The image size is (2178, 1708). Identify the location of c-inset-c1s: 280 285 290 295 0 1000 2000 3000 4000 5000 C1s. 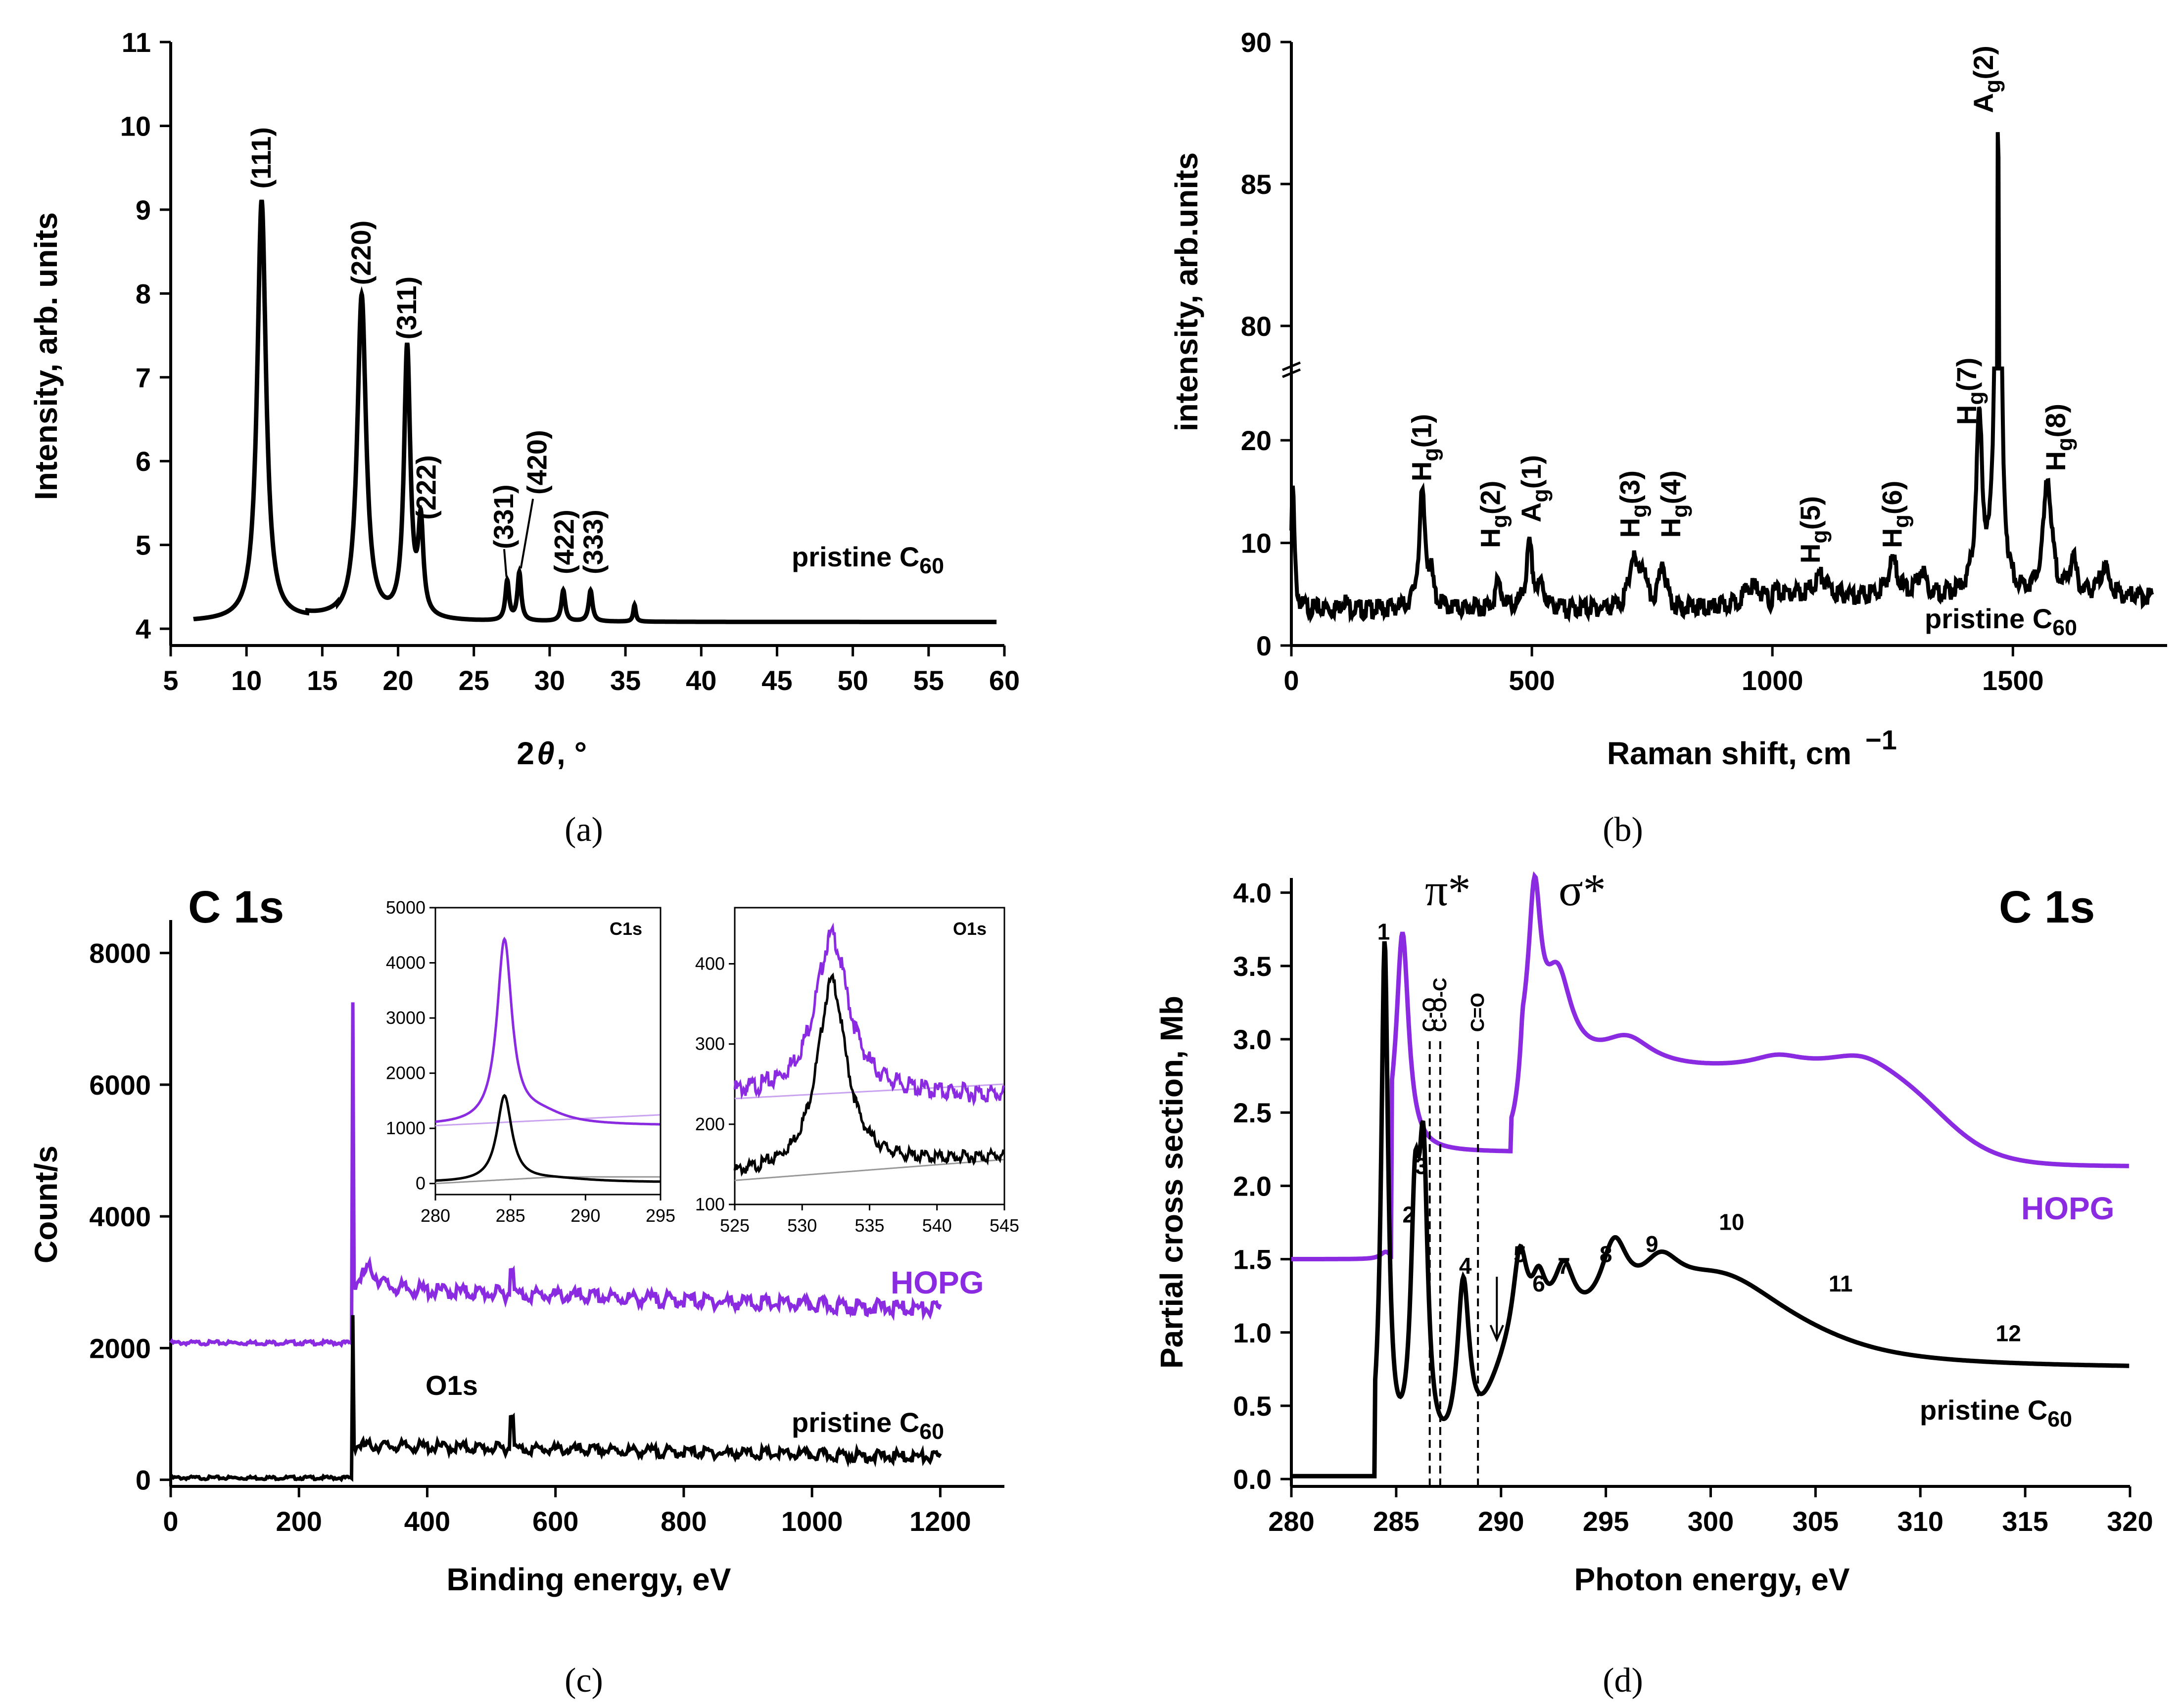
(530, 1061).